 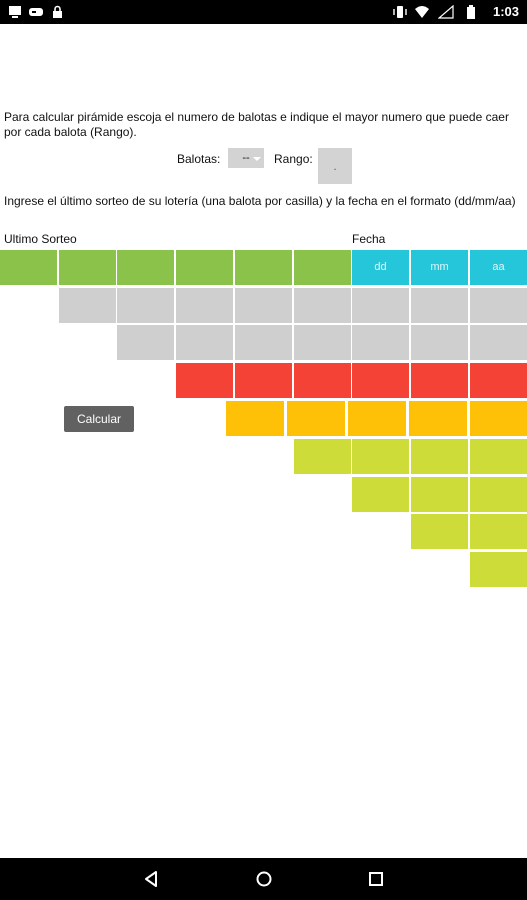 What do you see at coordinates (446, 12) in the screenshot?
I see `signal-icon` at bounding box center [446, 12].